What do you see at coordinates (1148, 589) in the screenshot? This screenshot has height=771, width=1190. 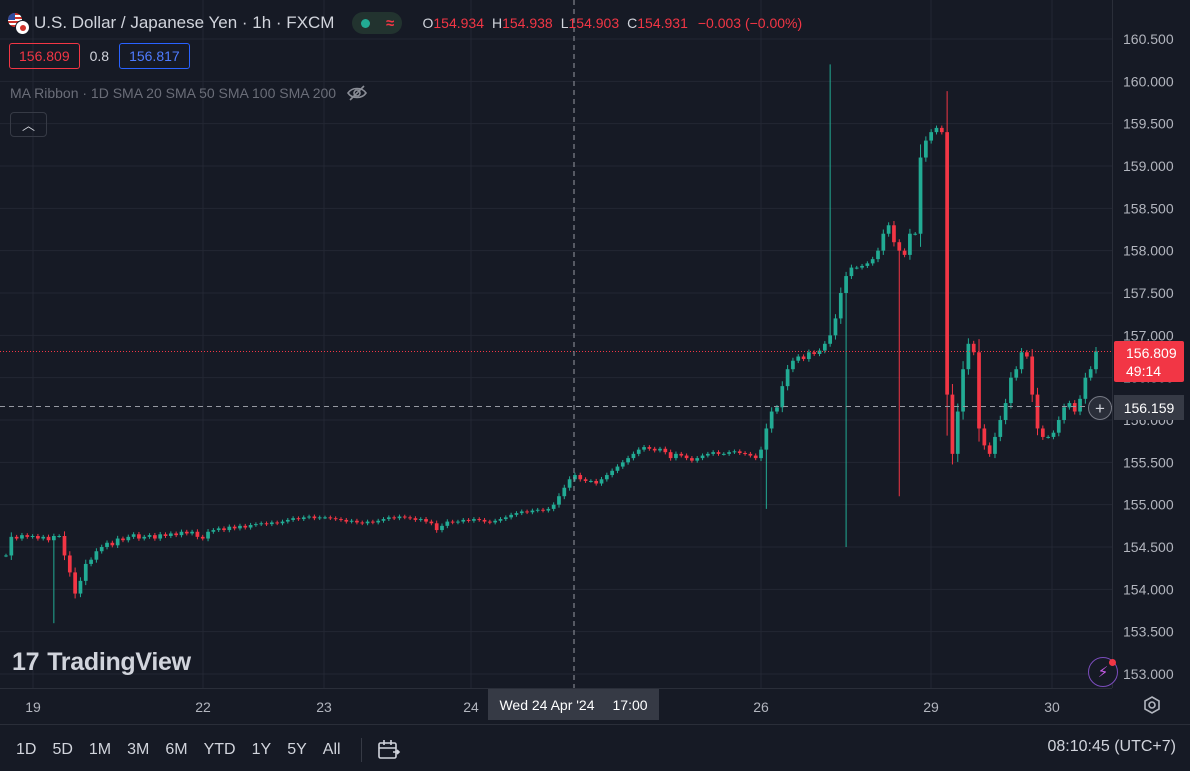 I see `price-tick-label: 154.000` at bounding box center [1148, 589].